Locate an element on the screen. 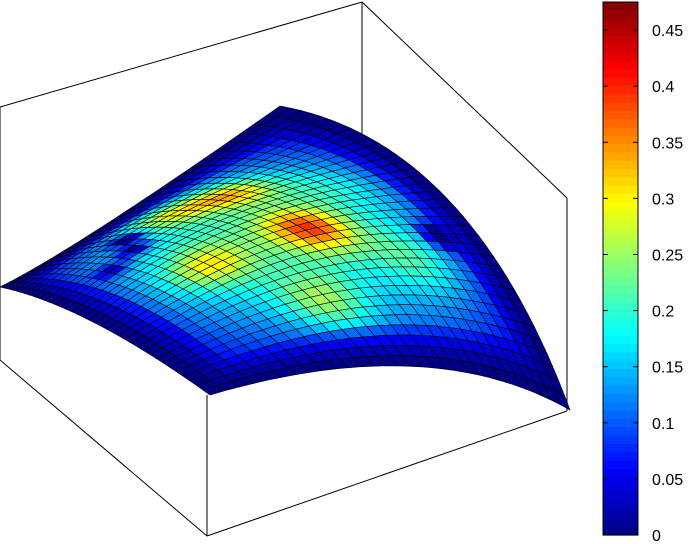  colorbar-tick-label: 0.3 is located at coordinates (663, 199).